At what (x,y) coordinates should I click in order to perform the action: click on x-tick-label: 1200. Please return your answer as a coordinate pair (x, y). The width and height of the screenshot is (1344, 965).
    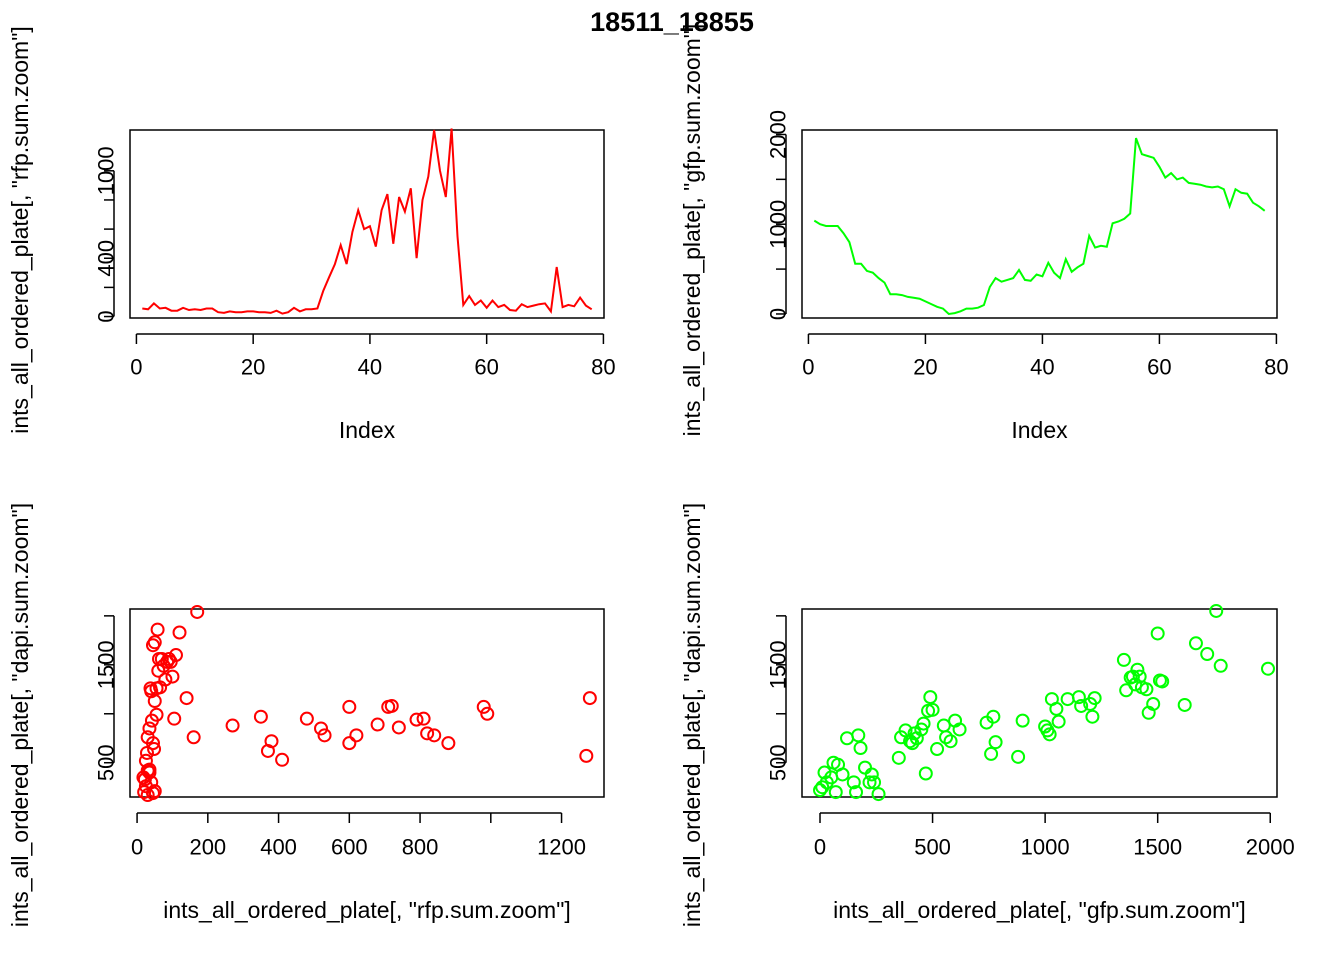
    Looking at the image, I should click on (561, 847).